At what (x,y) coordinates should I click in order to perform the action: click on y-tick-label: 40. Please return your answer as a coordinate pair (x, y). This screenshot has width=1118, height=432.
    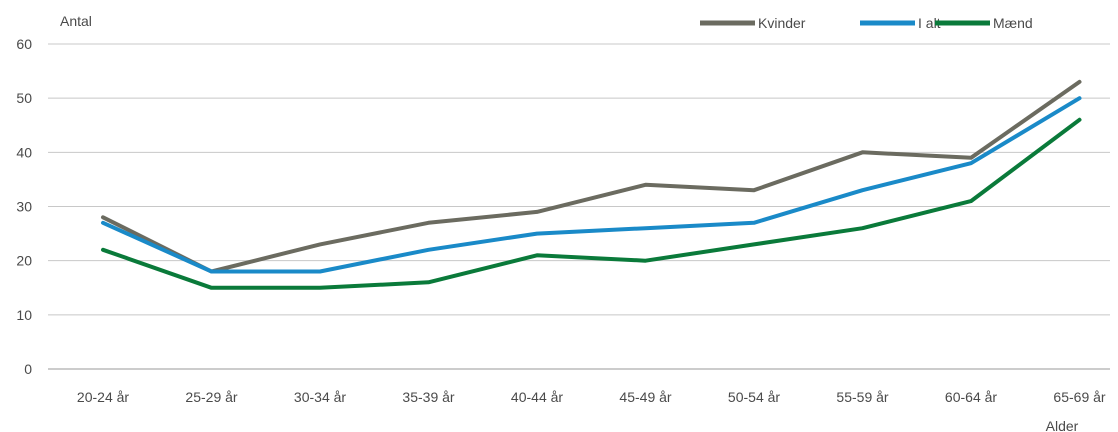
    Looking at the image, I should click on (24, 152).